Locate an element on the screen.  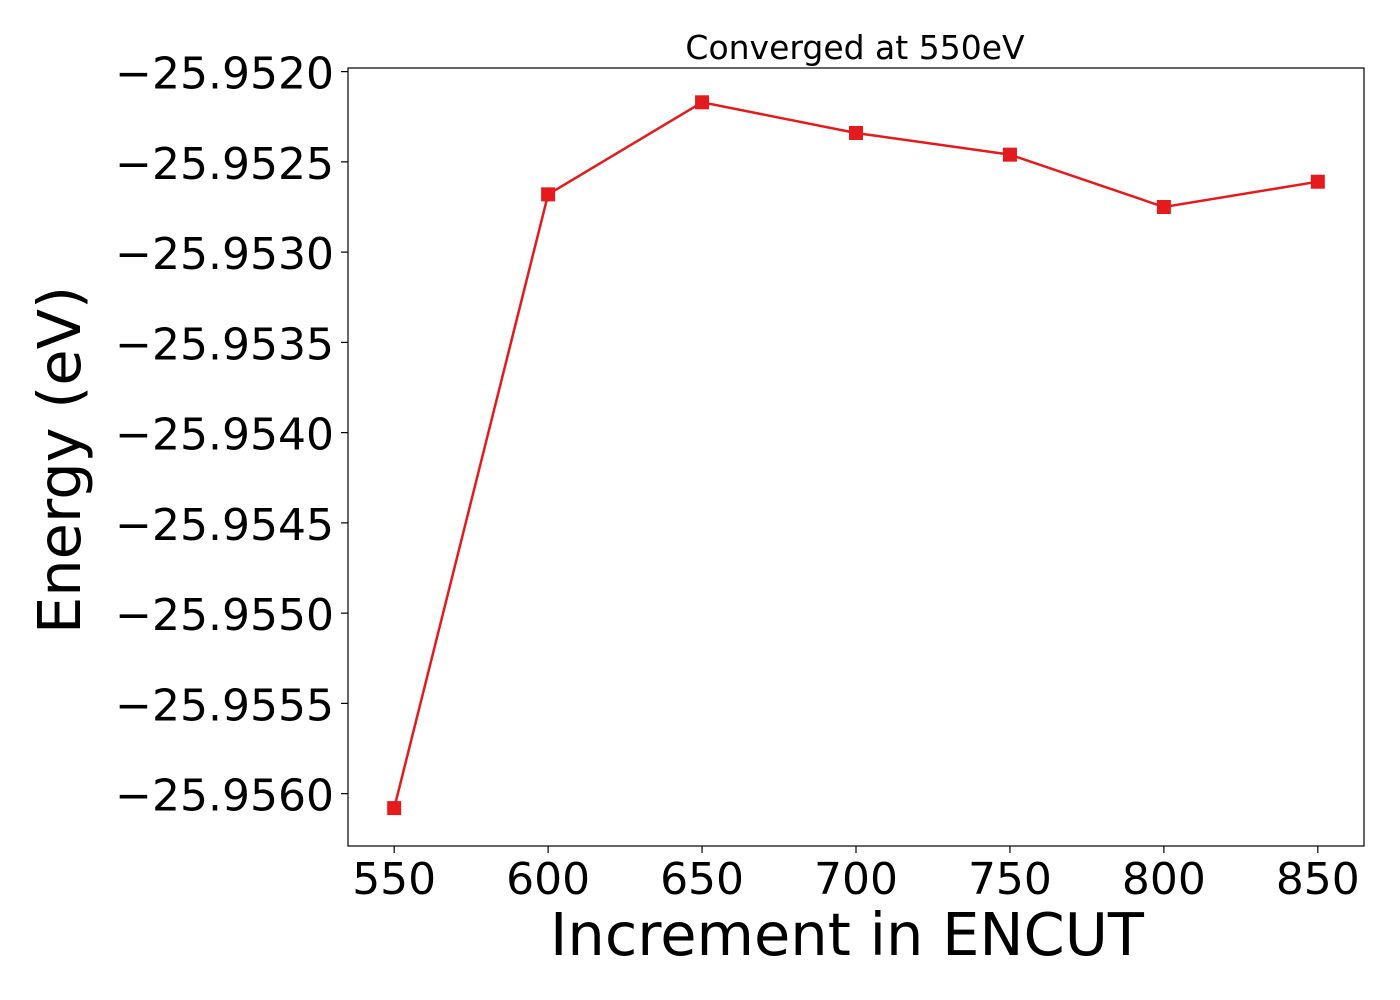
x-axis-title: Increment in ENCUT is located at coordinates (847, 934).